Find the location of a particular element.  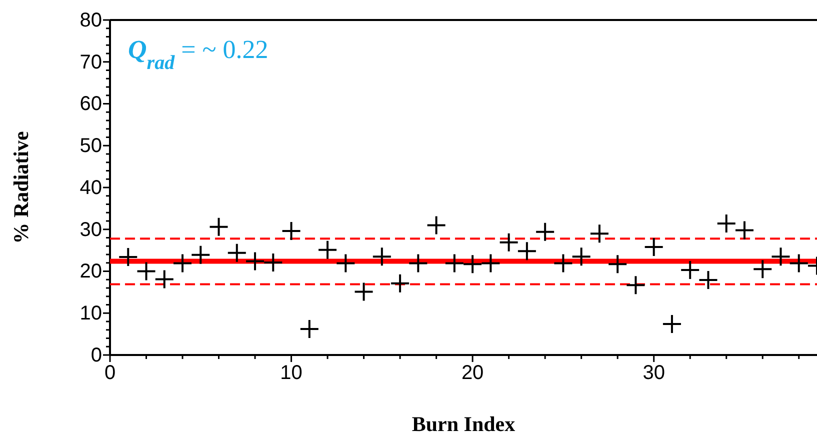

y-tick-label: 70 is located at coordinates (91, 62).